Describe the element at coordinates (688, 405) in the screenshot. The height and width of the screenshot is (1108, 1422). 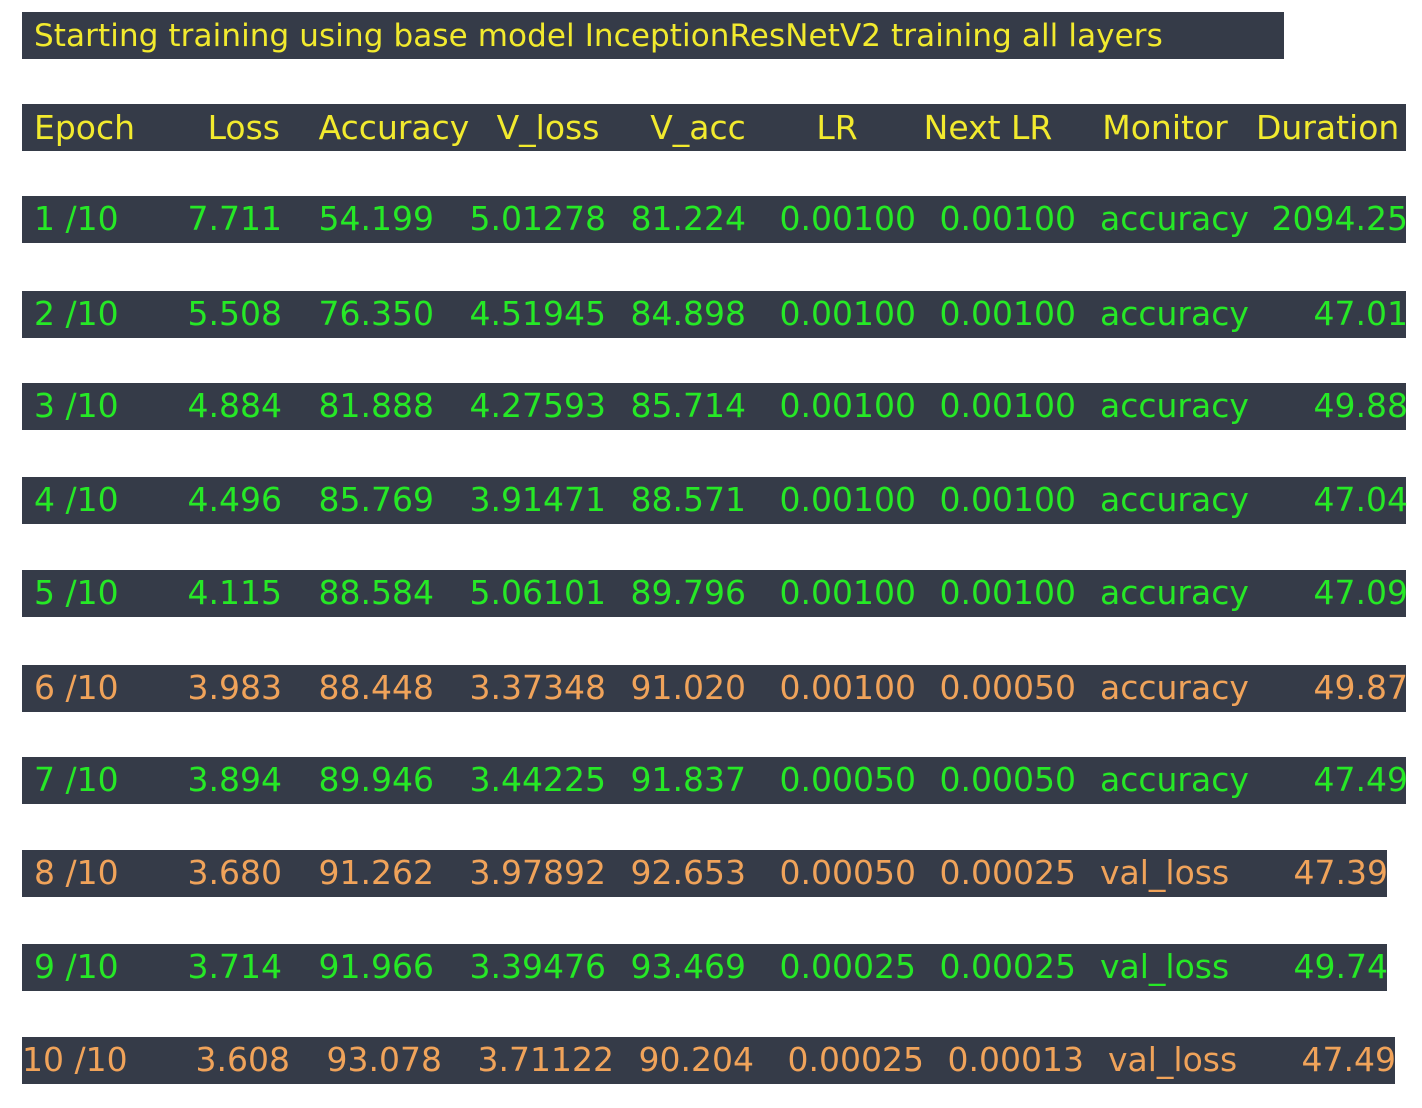
I see `table-cell: 85.714` at that location.